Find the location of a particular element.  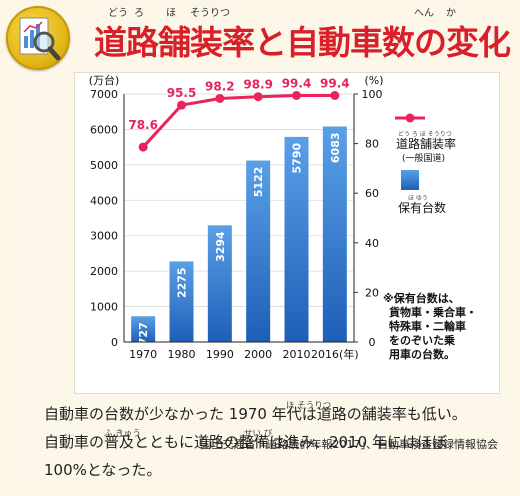

note-line: 特殊車・二輪車 is located at coordinates (427, 326).